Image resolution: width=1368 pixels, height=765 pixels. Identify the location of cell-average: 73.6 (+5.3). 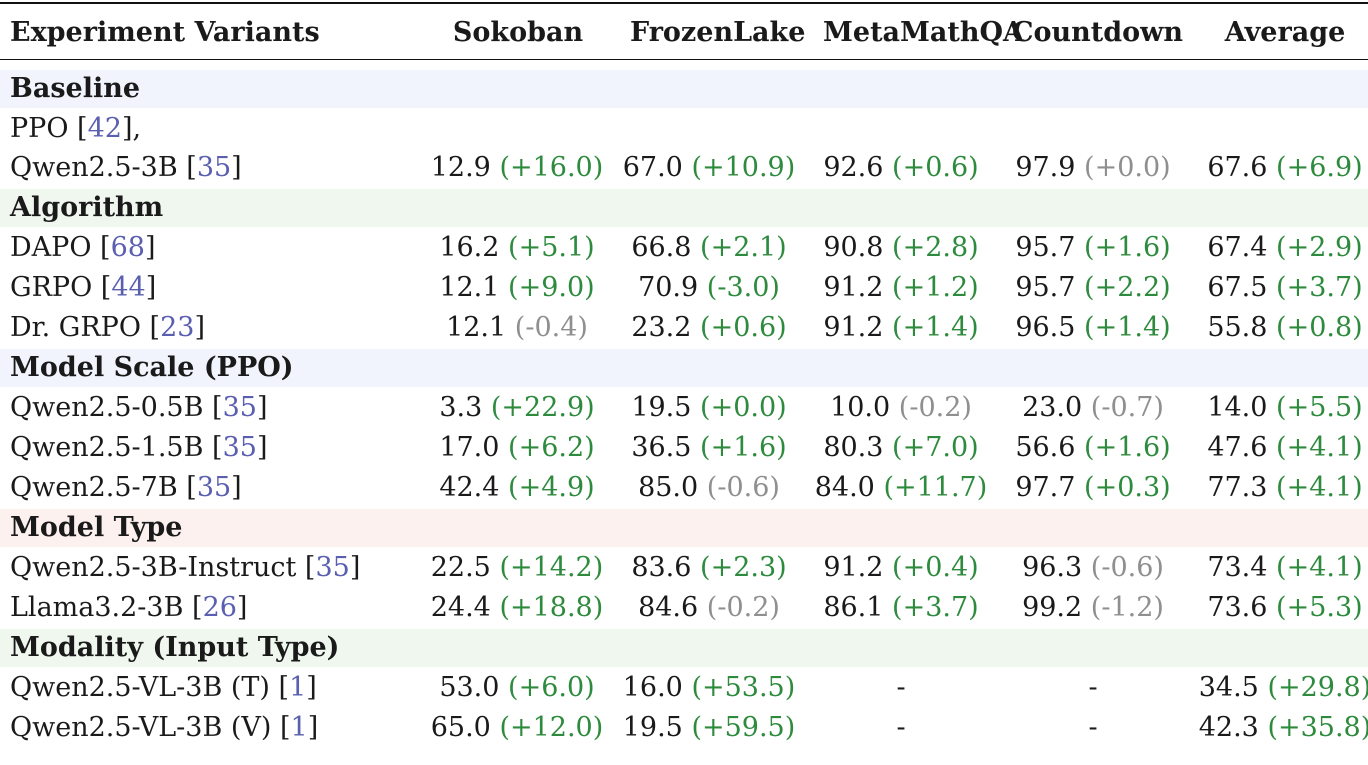
(1279, 607).